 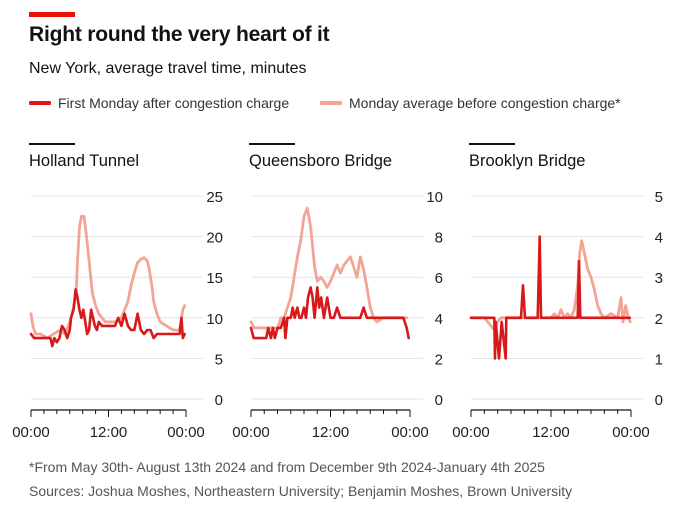 What do you see at coordinates (492, 144) in the screenshot?
I see `panel-rule-brooklyn` at bounding box center [492, 144].